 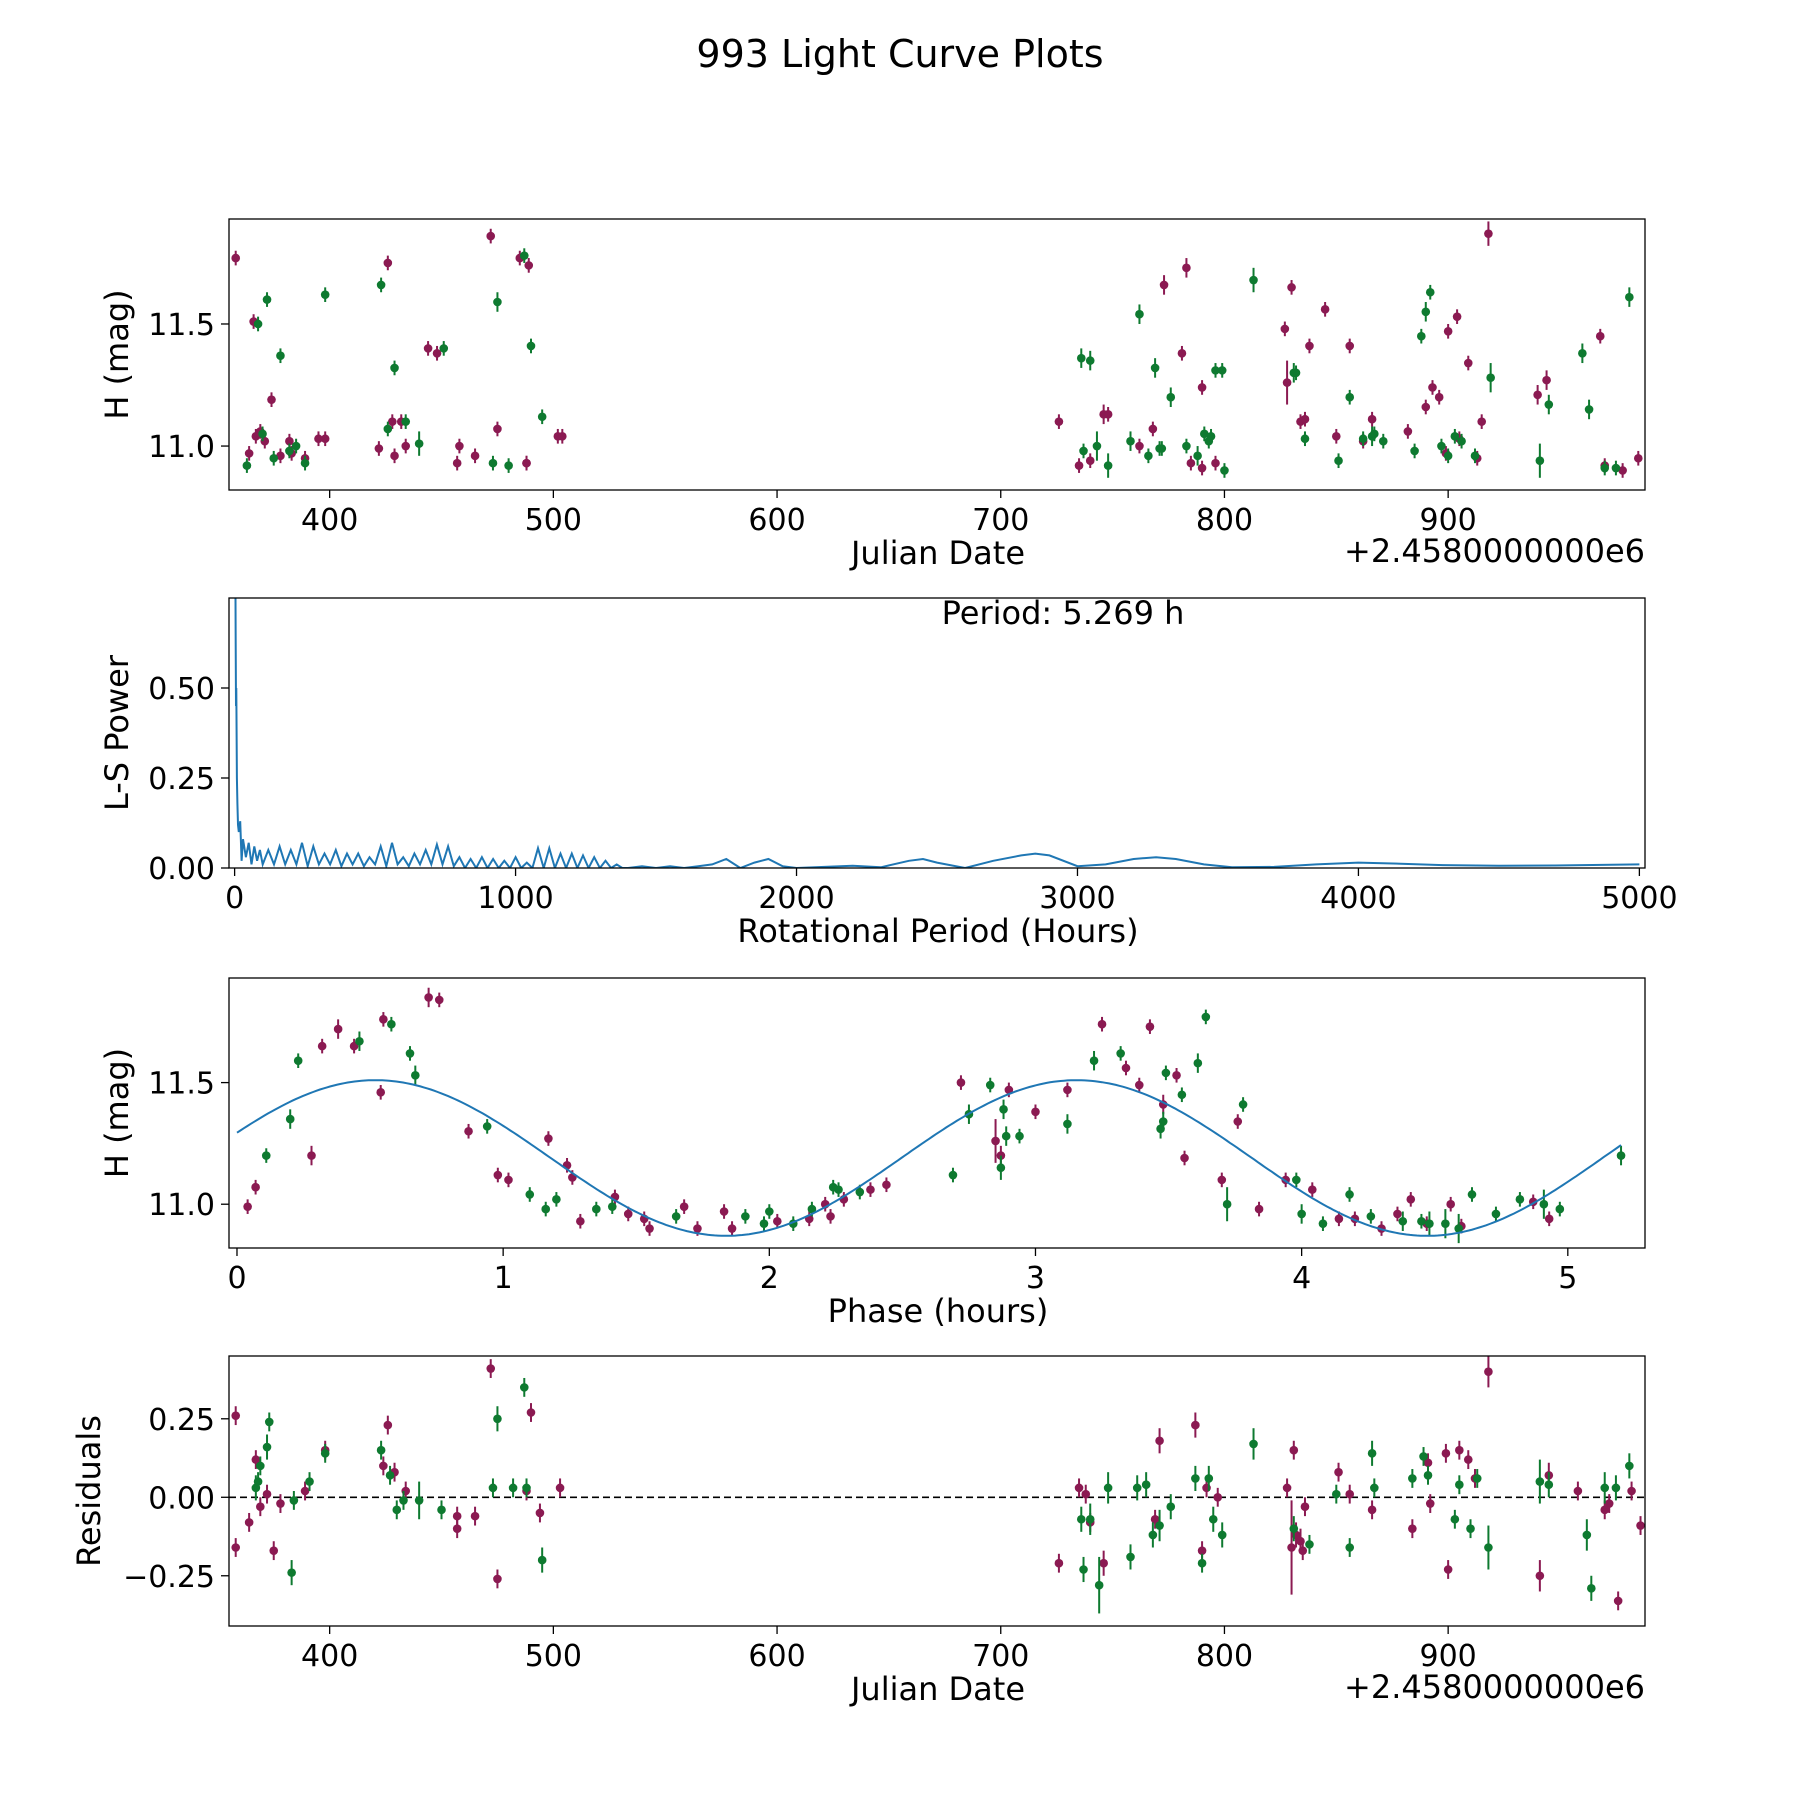 What do you see at coordinates (937, 553) in the screenshot?
I see `x-axis-label: Julian Date` at bounding box center [937, 553].